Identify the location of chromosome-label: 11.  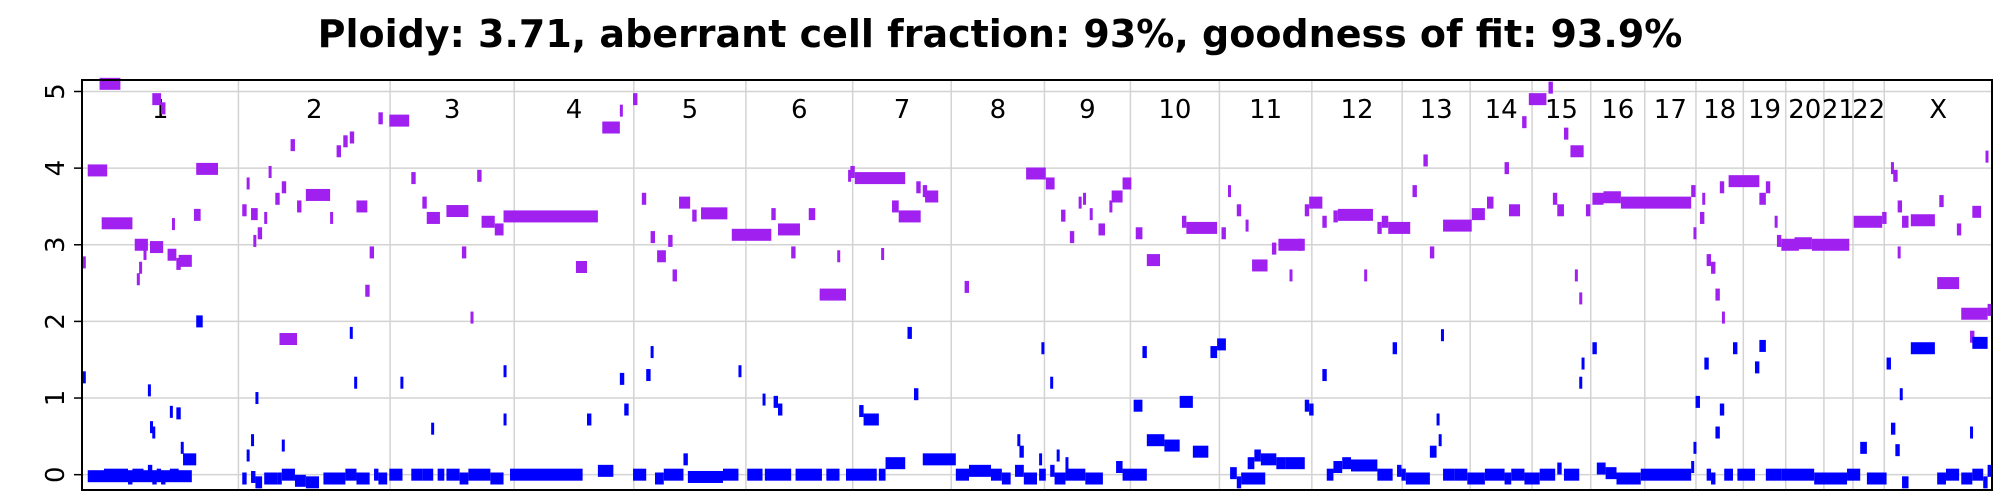
(1265, 110).